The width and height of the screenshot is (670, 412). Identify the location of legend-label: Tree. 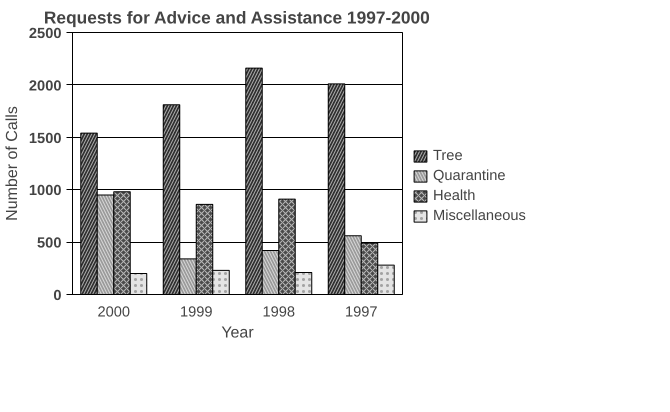
(448, 156).